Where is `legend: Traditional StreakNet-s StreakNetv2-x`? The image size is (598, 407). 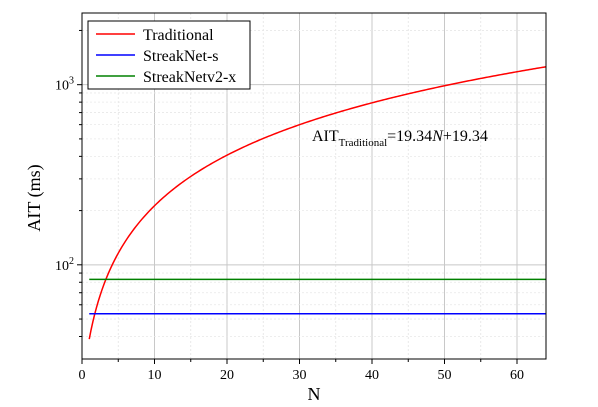 legend: Traditional StreakNet-s StreakNetv2-x is located at coordinates (169, 55).